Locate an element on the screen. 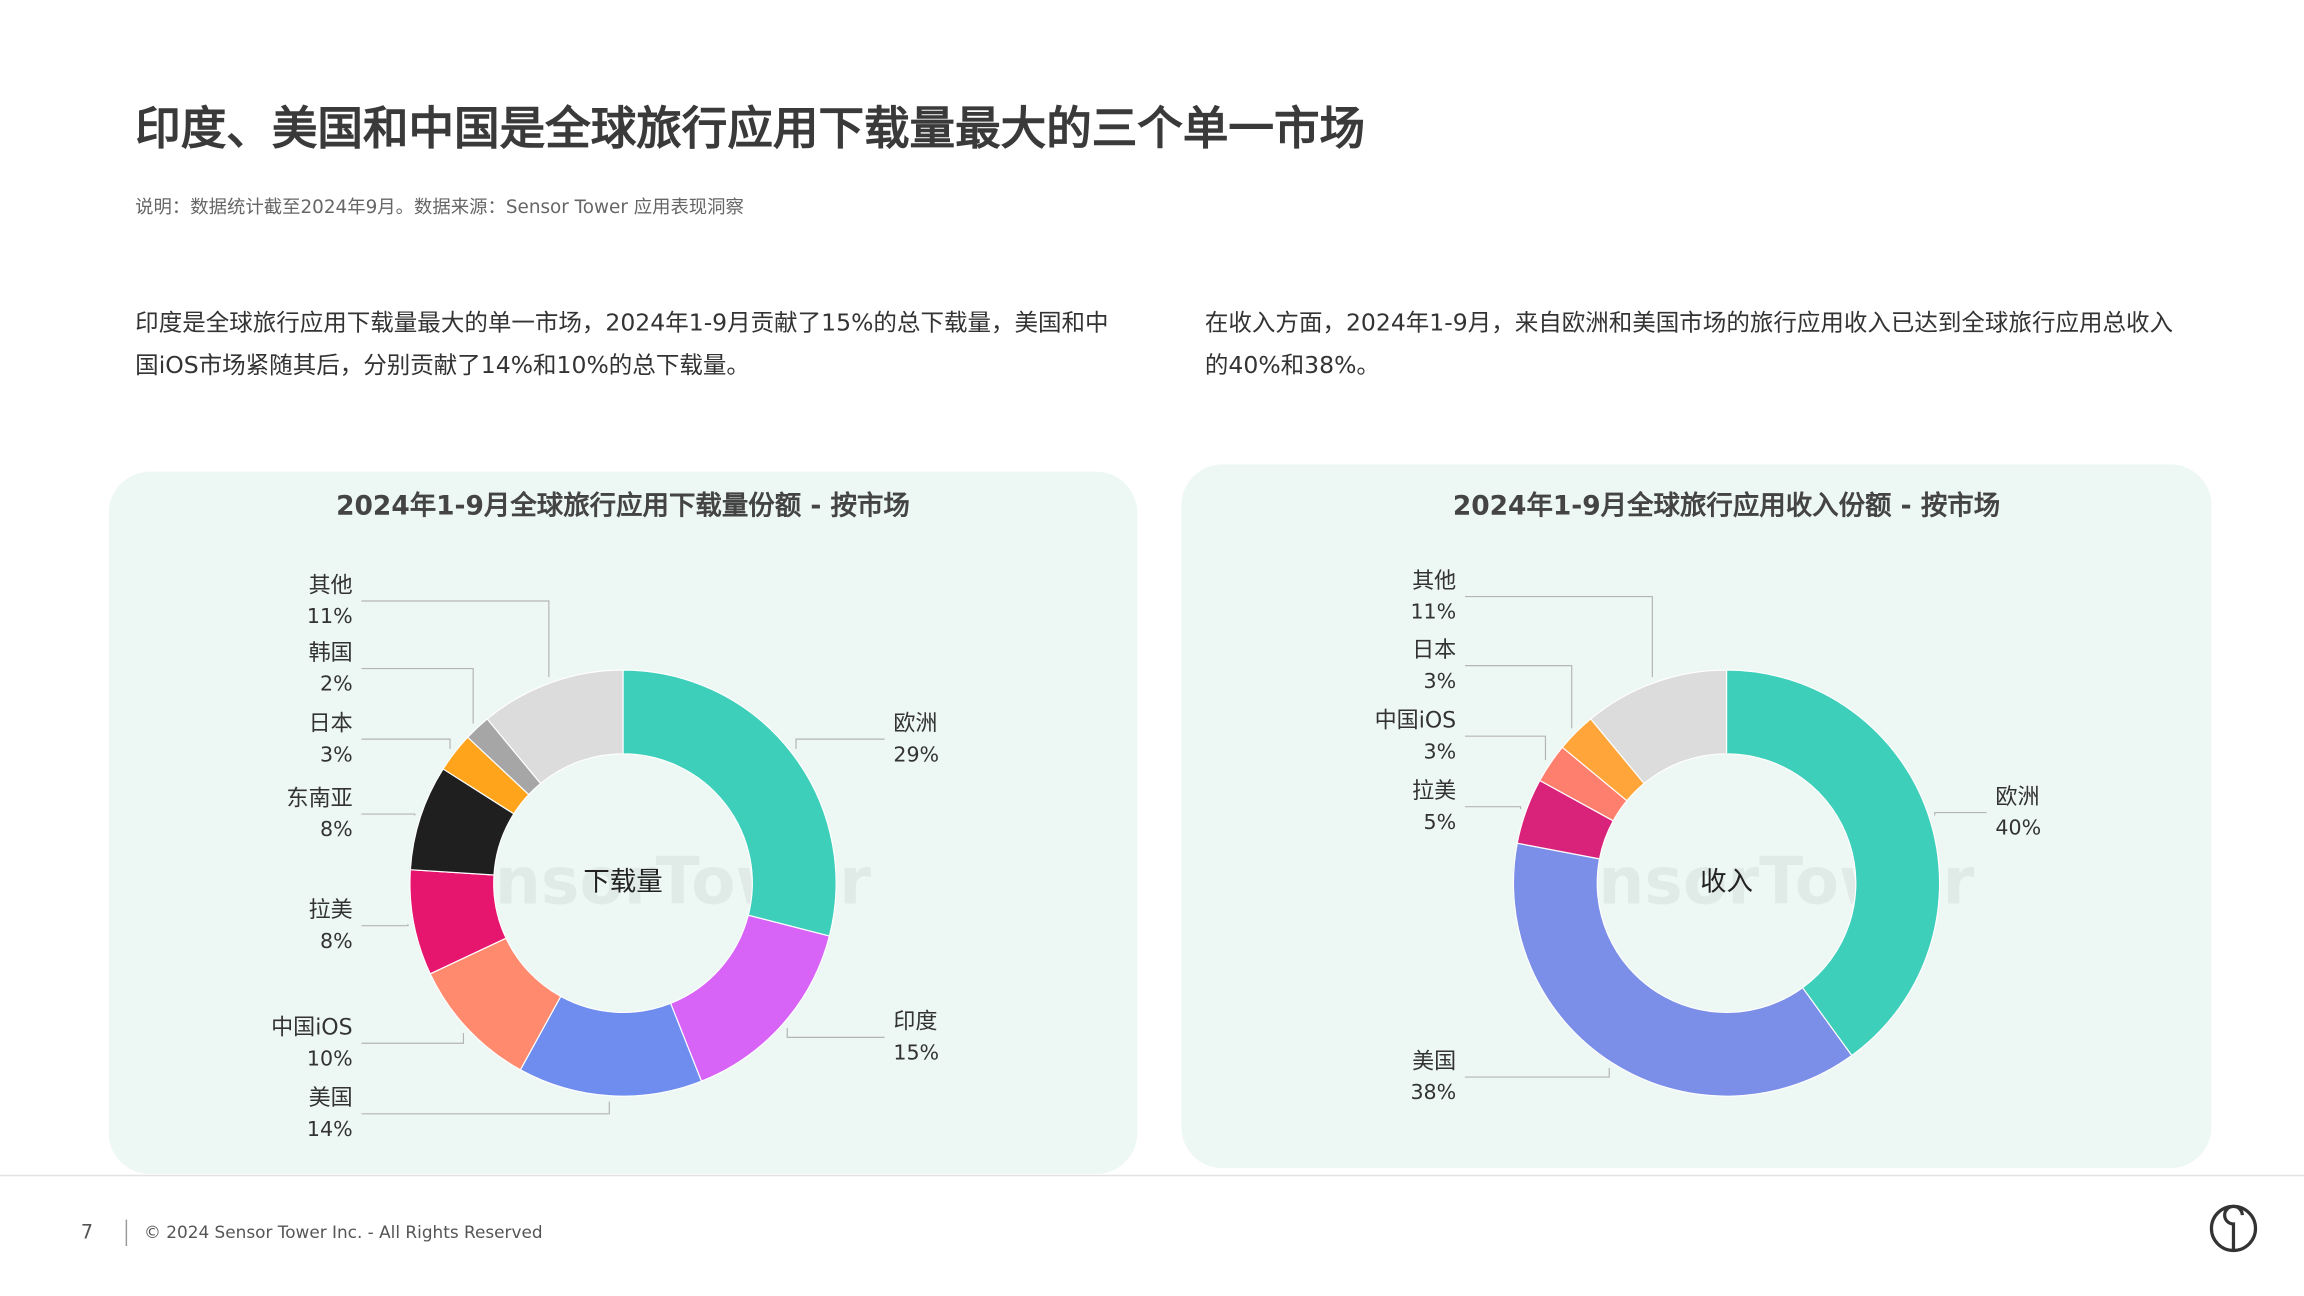  data-label: 40% is located at coordinates (2018, 828).